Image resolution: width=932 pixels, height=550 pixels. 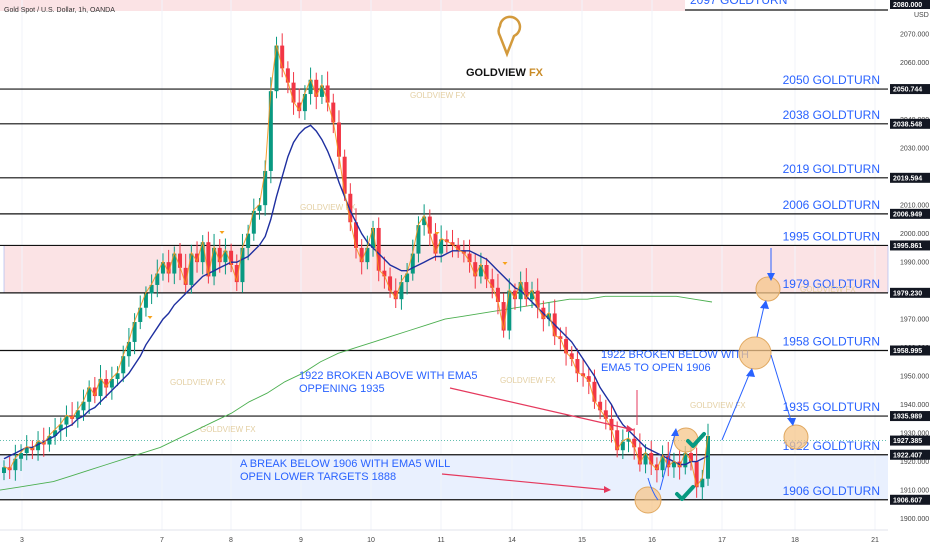 I want to click on price-tick-label: 1900.000, so click(x=914, y=519).